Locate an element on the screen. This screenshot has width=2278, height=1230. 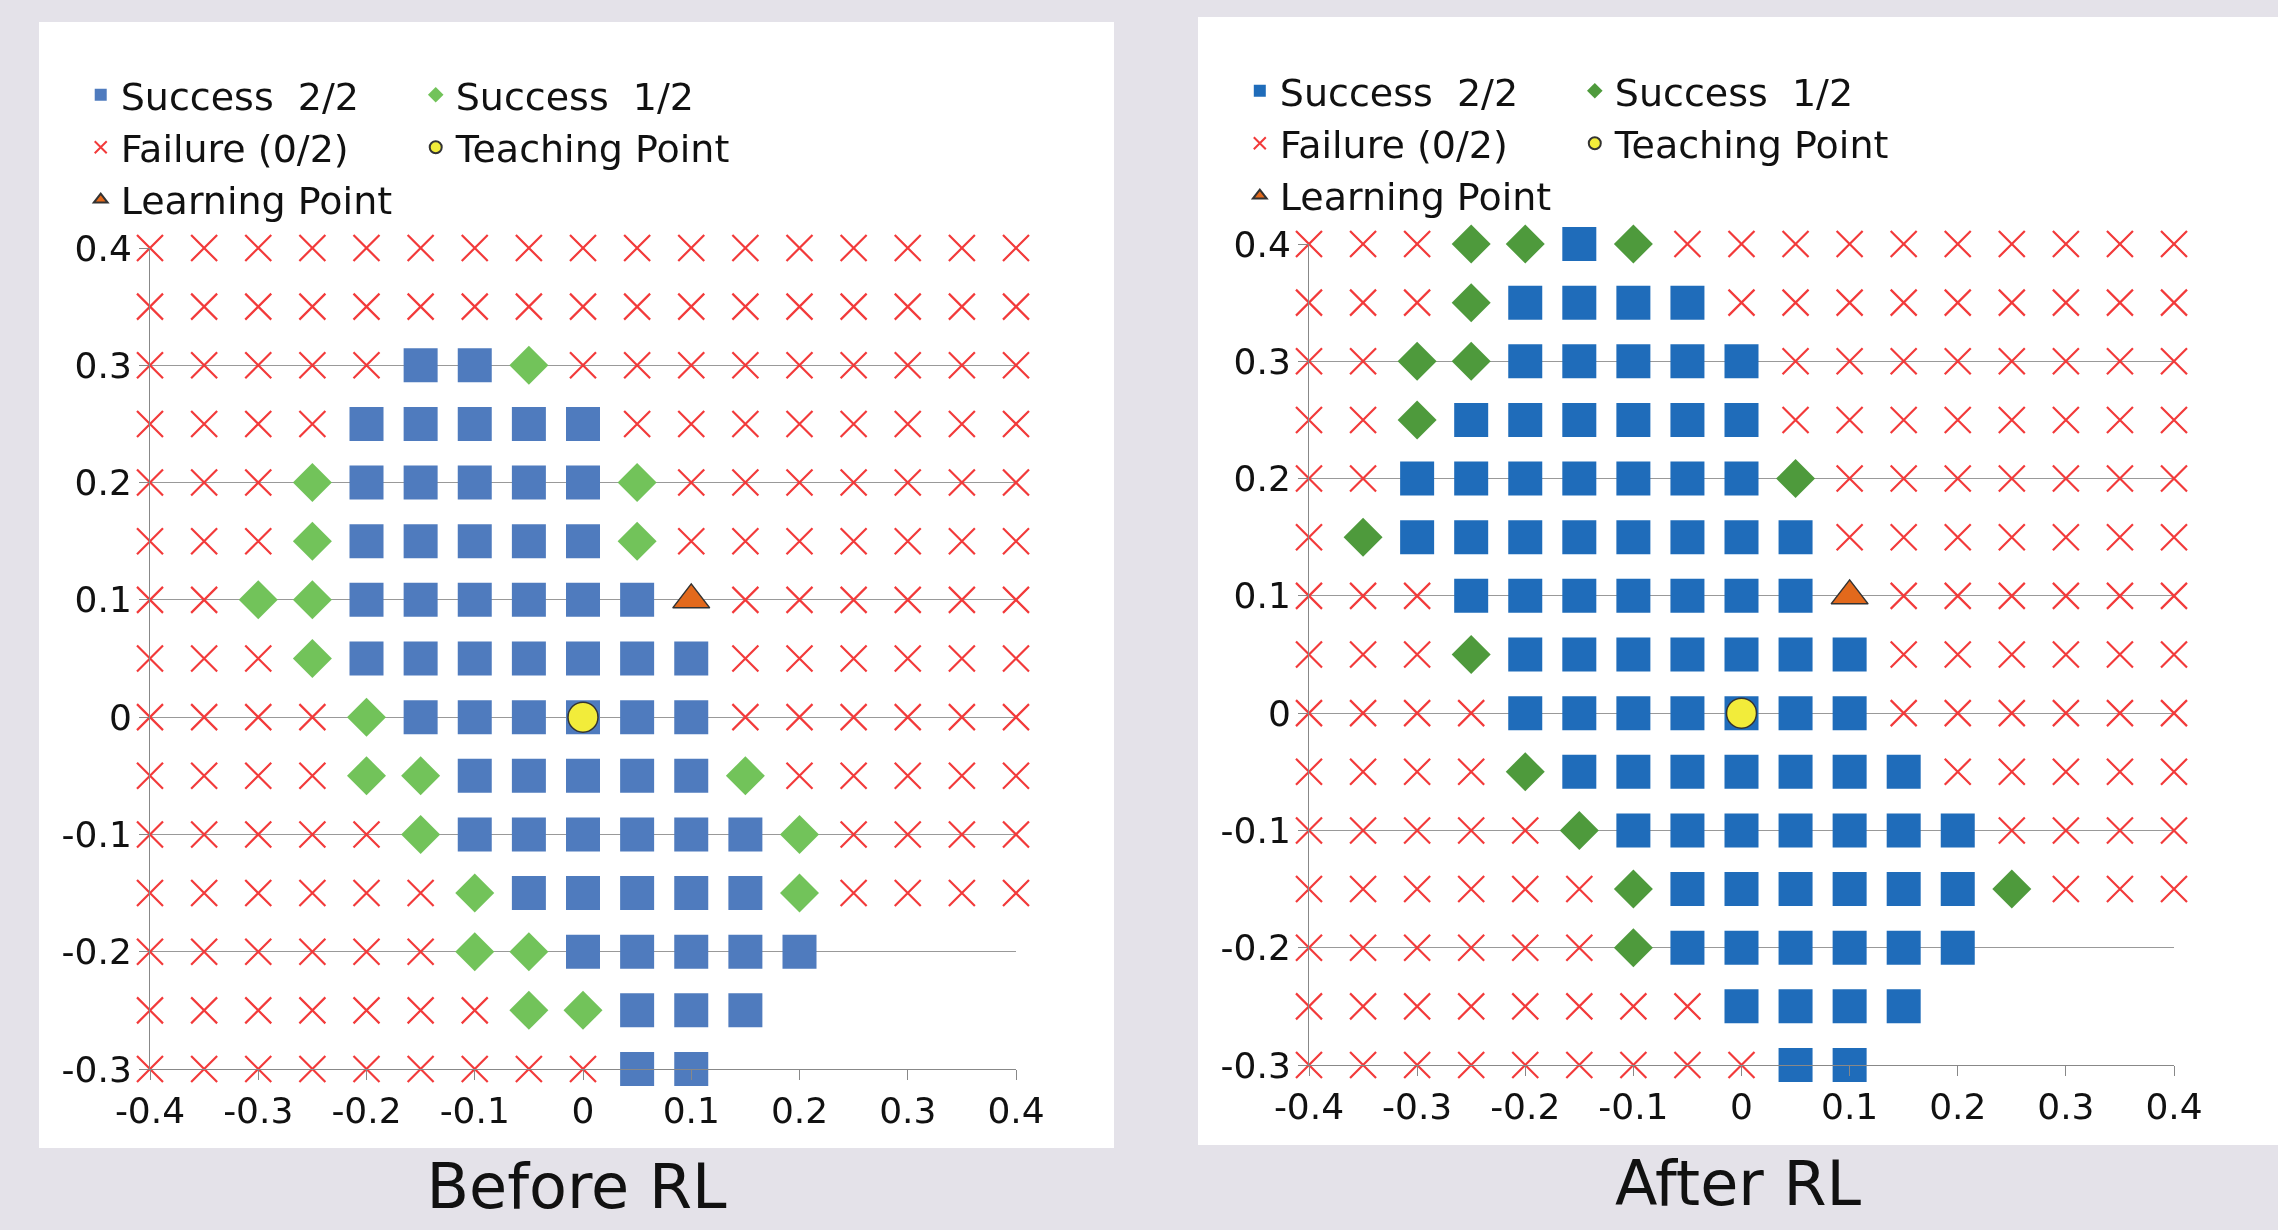
text: Before RL is located at coordinates (576, 1186).